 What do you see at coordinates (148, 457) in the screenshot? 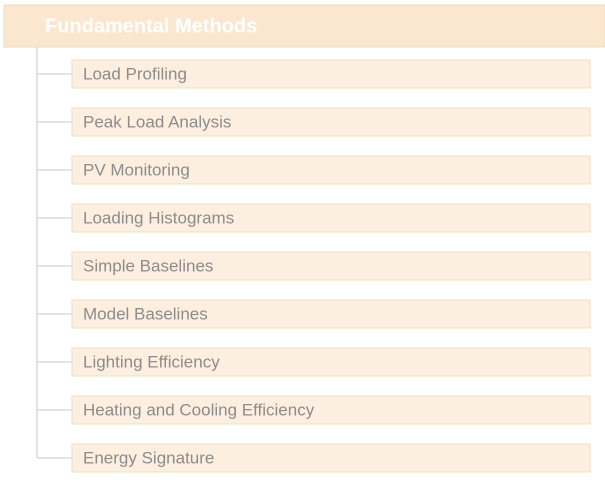
I see `item-label: Energy Signature` at bounding box center [148, 457].